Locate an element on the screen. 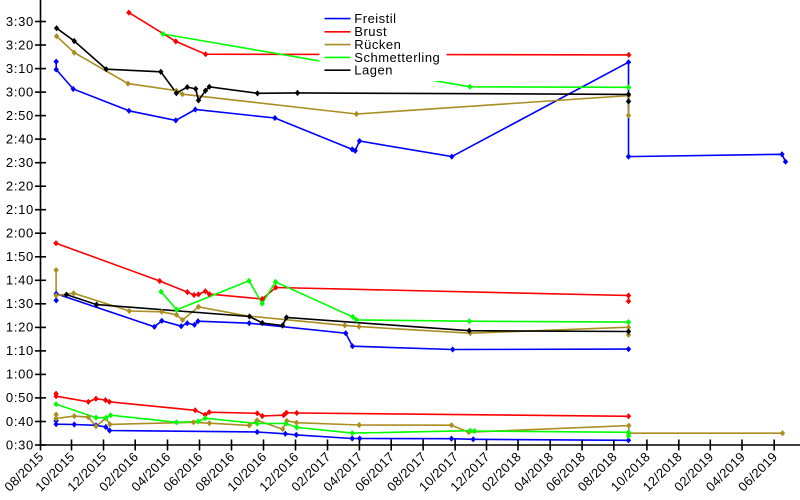  svg-text: 1:40 is located at coordinates (20, 280).